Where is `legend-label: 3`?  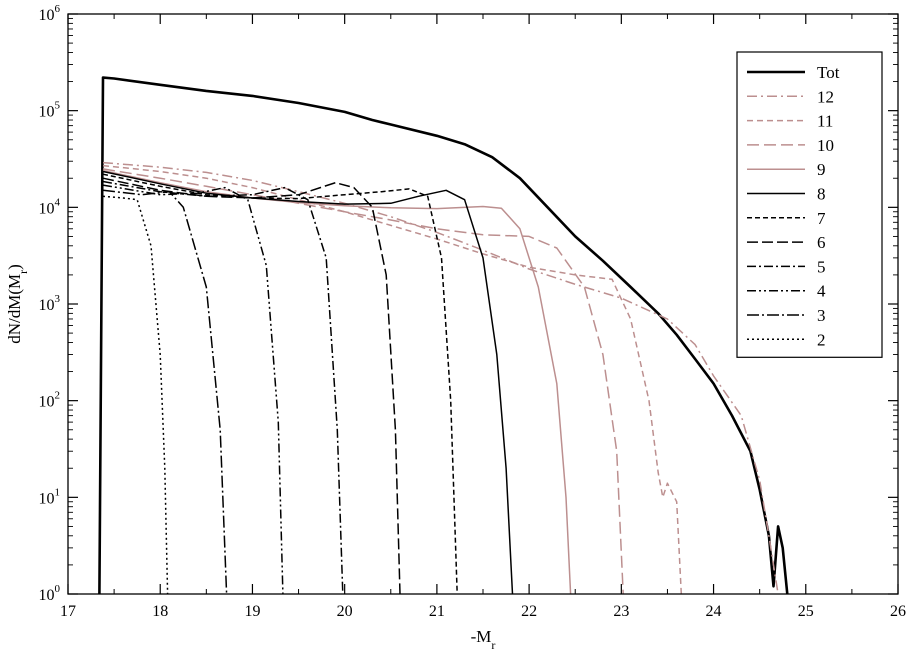
legend-label: 3 is located at coordinates (821, 315).